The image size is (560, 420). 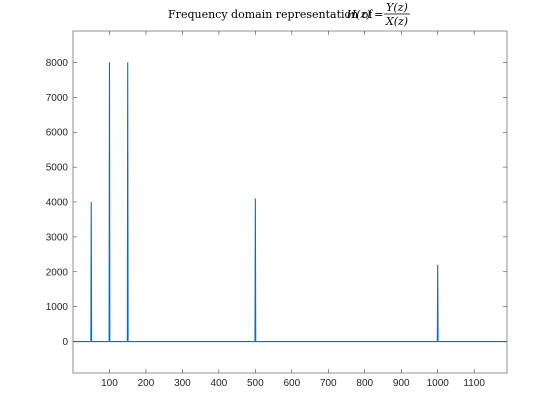 What do you see at coordinates (396, 21) in the screenshot?
I see `chart-title-denominator: X(z)` at bounding box center [396, 21].